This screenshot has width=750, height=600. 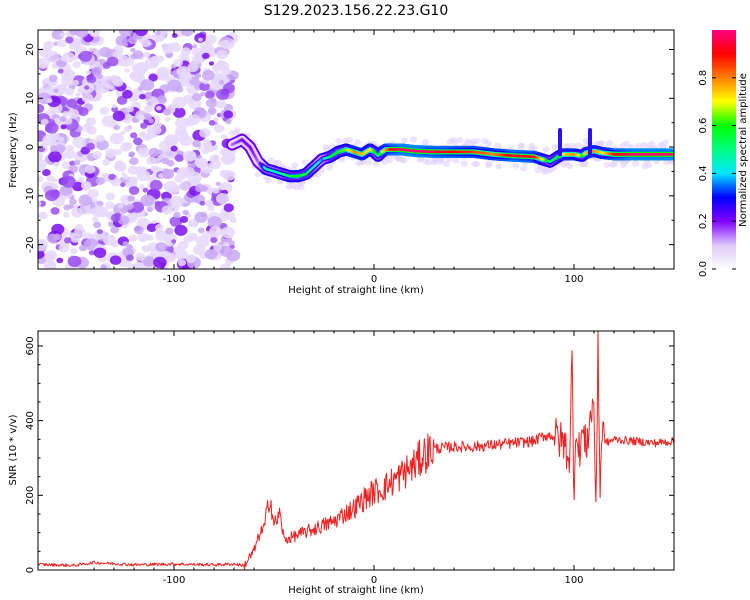 What do you see at coordinates (573, 279) in the screenshot?
I see `spectrogram-x-tick-label: 100` at bounding box center [573, 279].